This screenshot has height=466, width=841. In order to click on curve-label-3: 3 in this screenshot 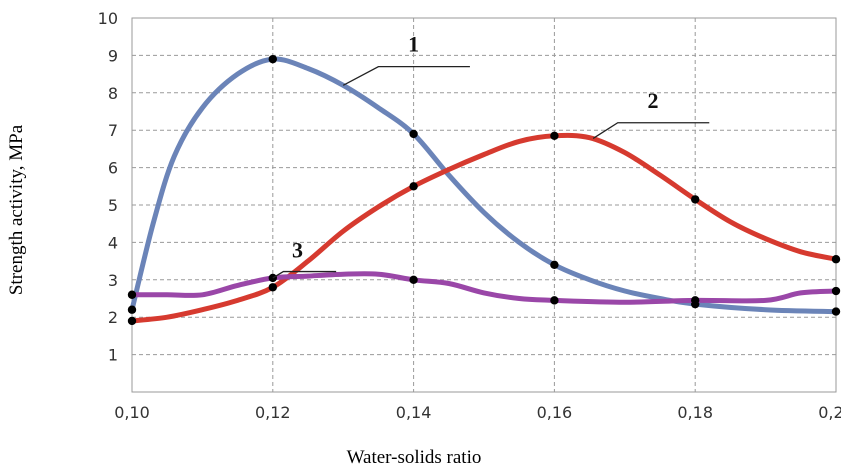, I will do `click(297, 249)`.